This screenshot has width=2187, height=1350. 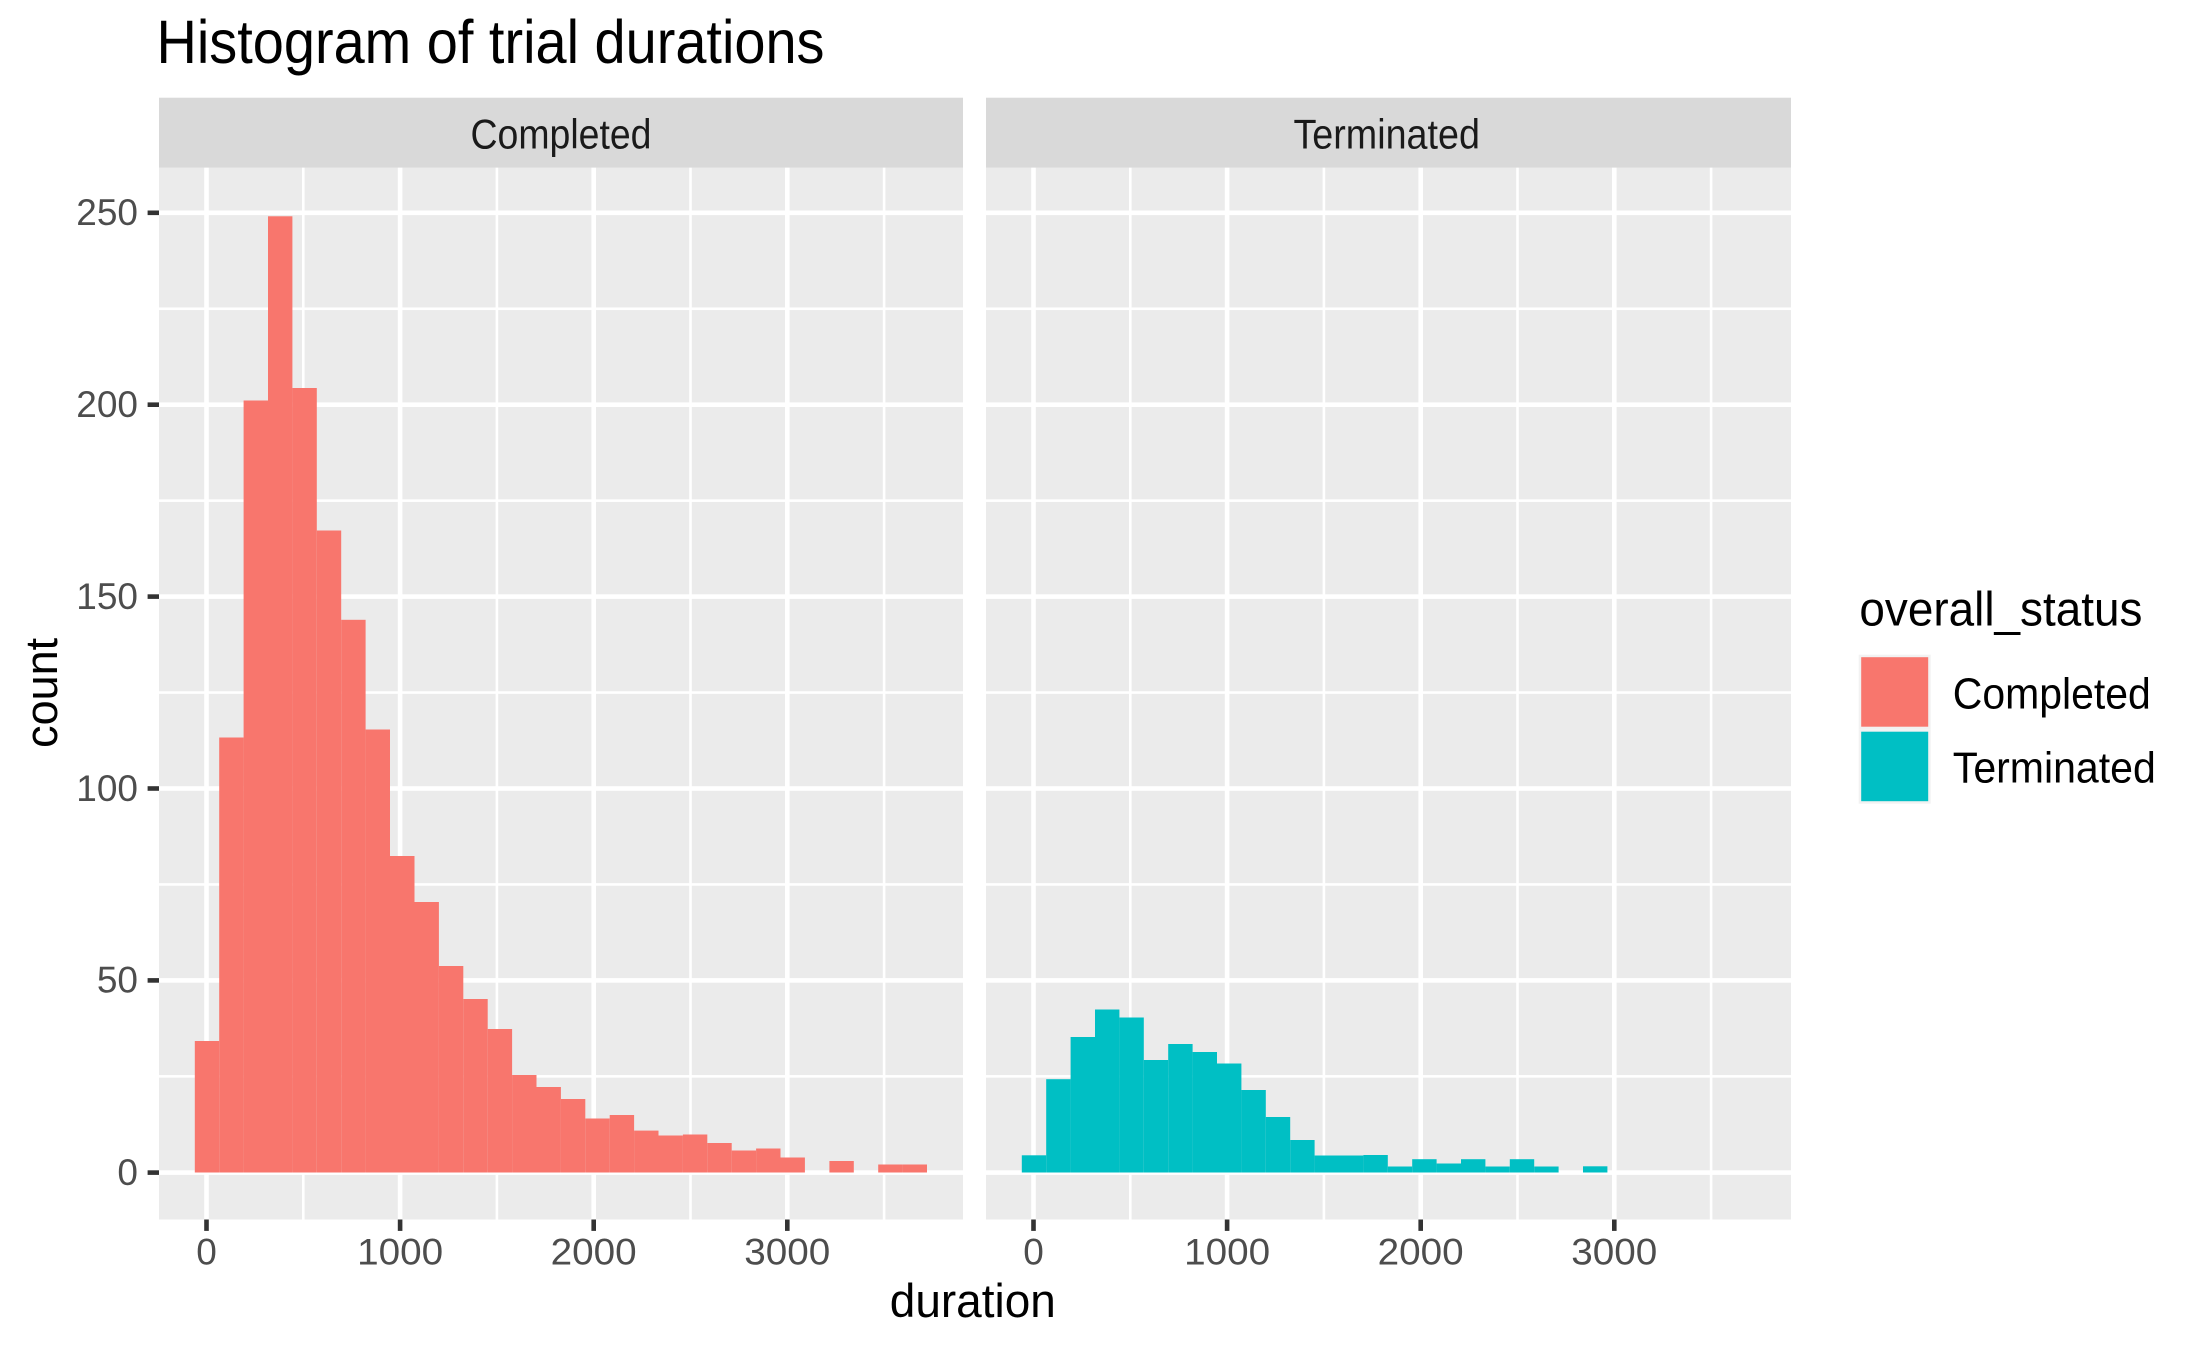 I want to click on svg-text: 50, so click(x=117, y=980).